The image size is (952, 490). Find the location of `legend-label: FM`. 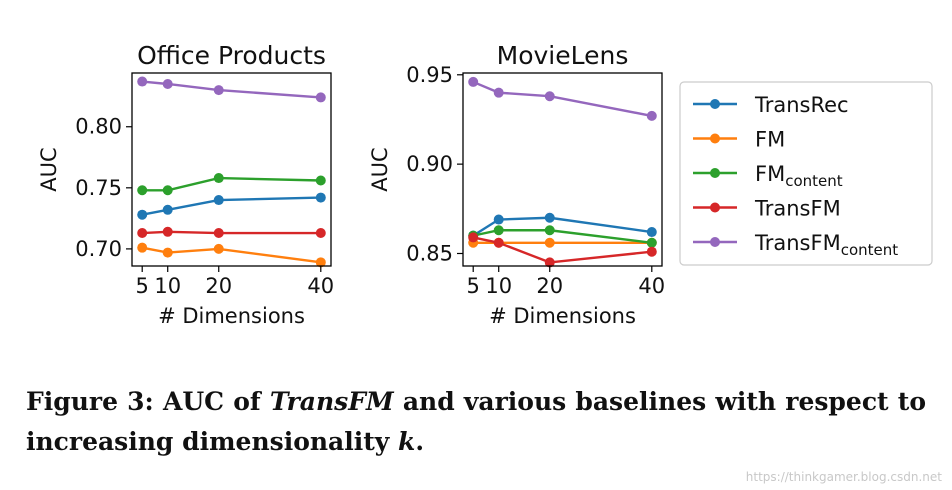

legend-label: FM is located at coordinates (770, 140).